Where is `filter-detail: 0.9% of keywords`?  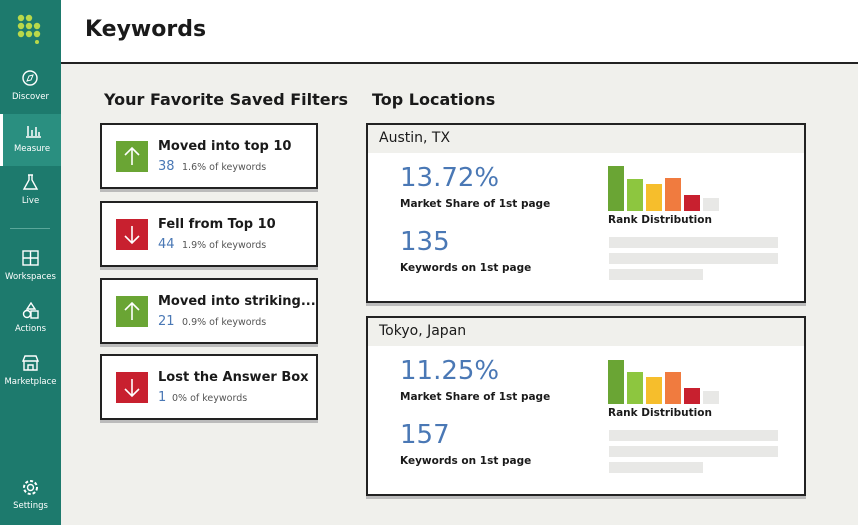 filter-detail: 0.9% of keywords is located at coordinates (224, 322).